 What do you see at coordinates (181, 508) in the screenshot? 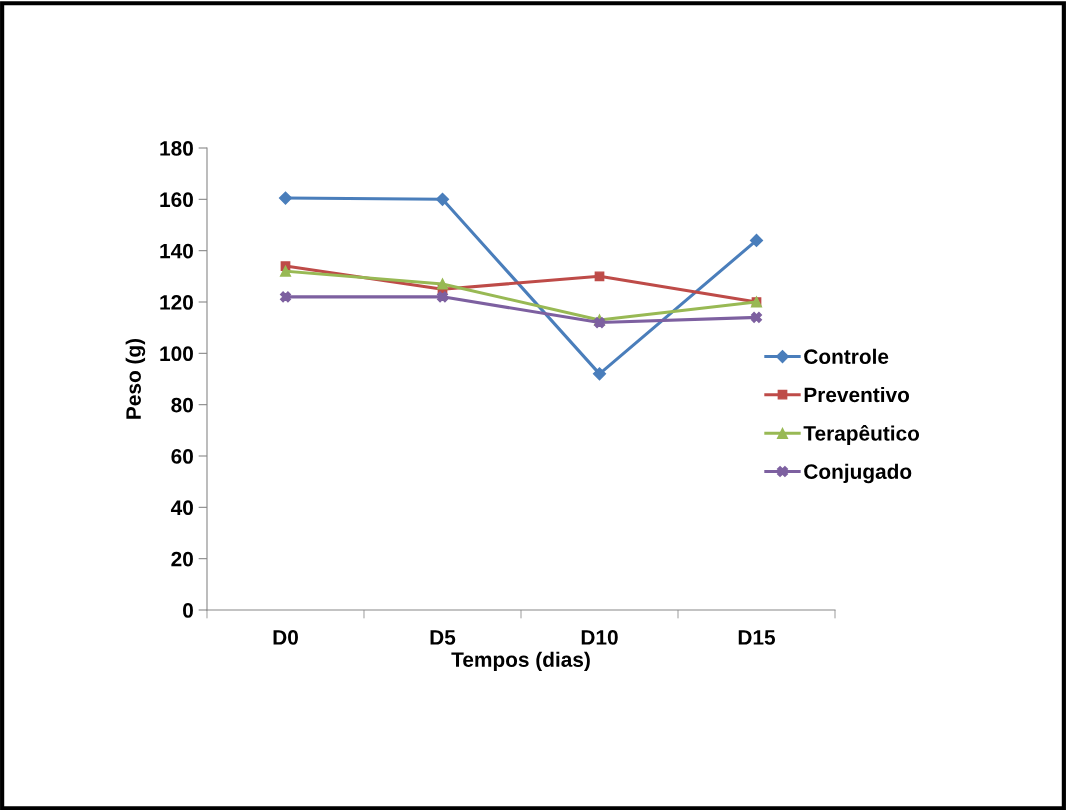
I see `y-tick-label: 40` at bounding box center [181, 508].